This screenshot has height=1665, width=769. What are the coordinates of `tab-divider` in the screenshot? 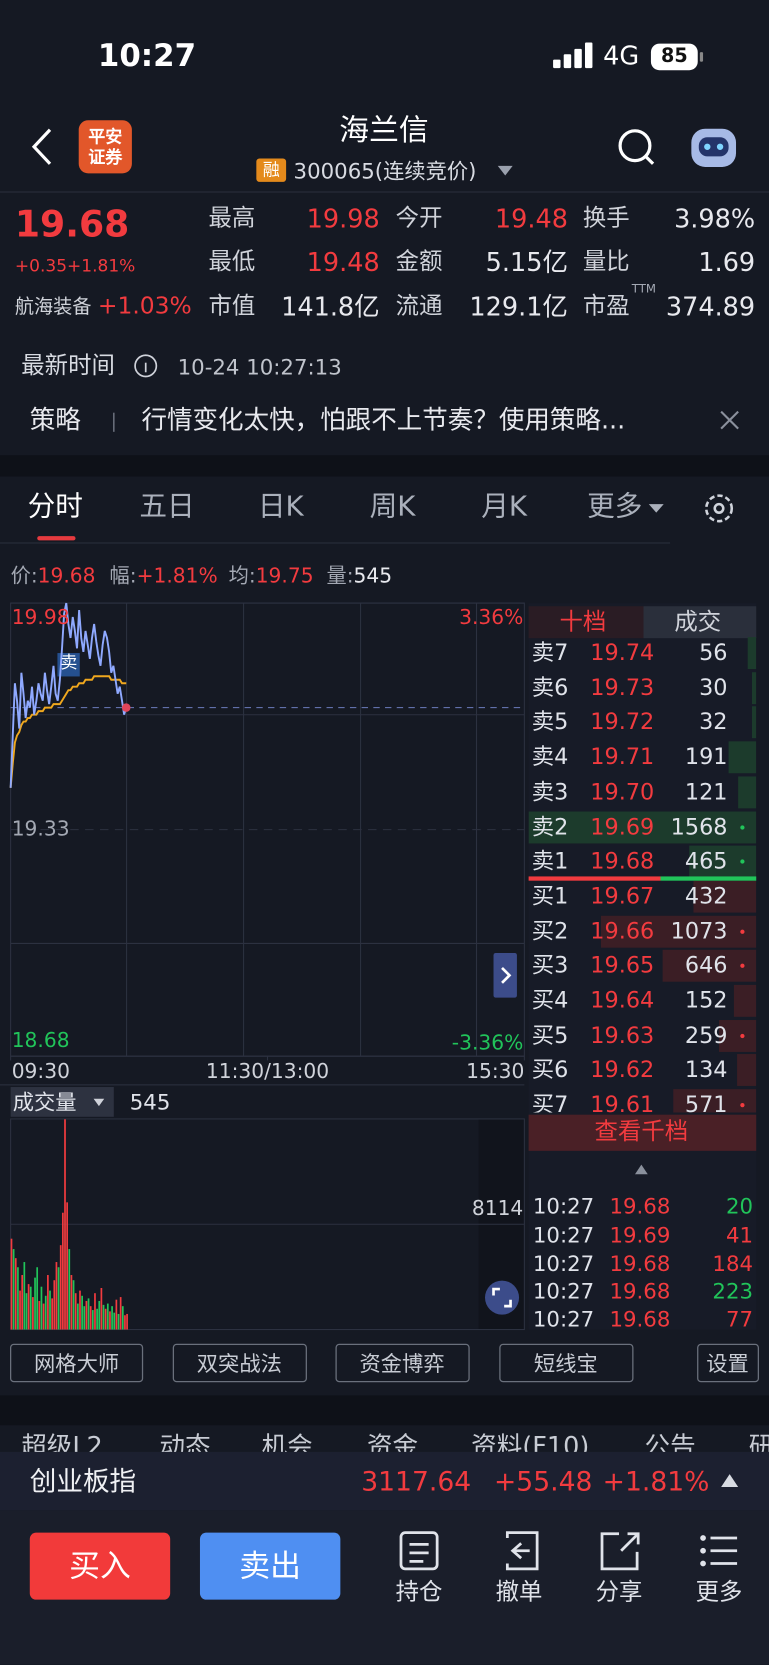 It's located at (335, 543).